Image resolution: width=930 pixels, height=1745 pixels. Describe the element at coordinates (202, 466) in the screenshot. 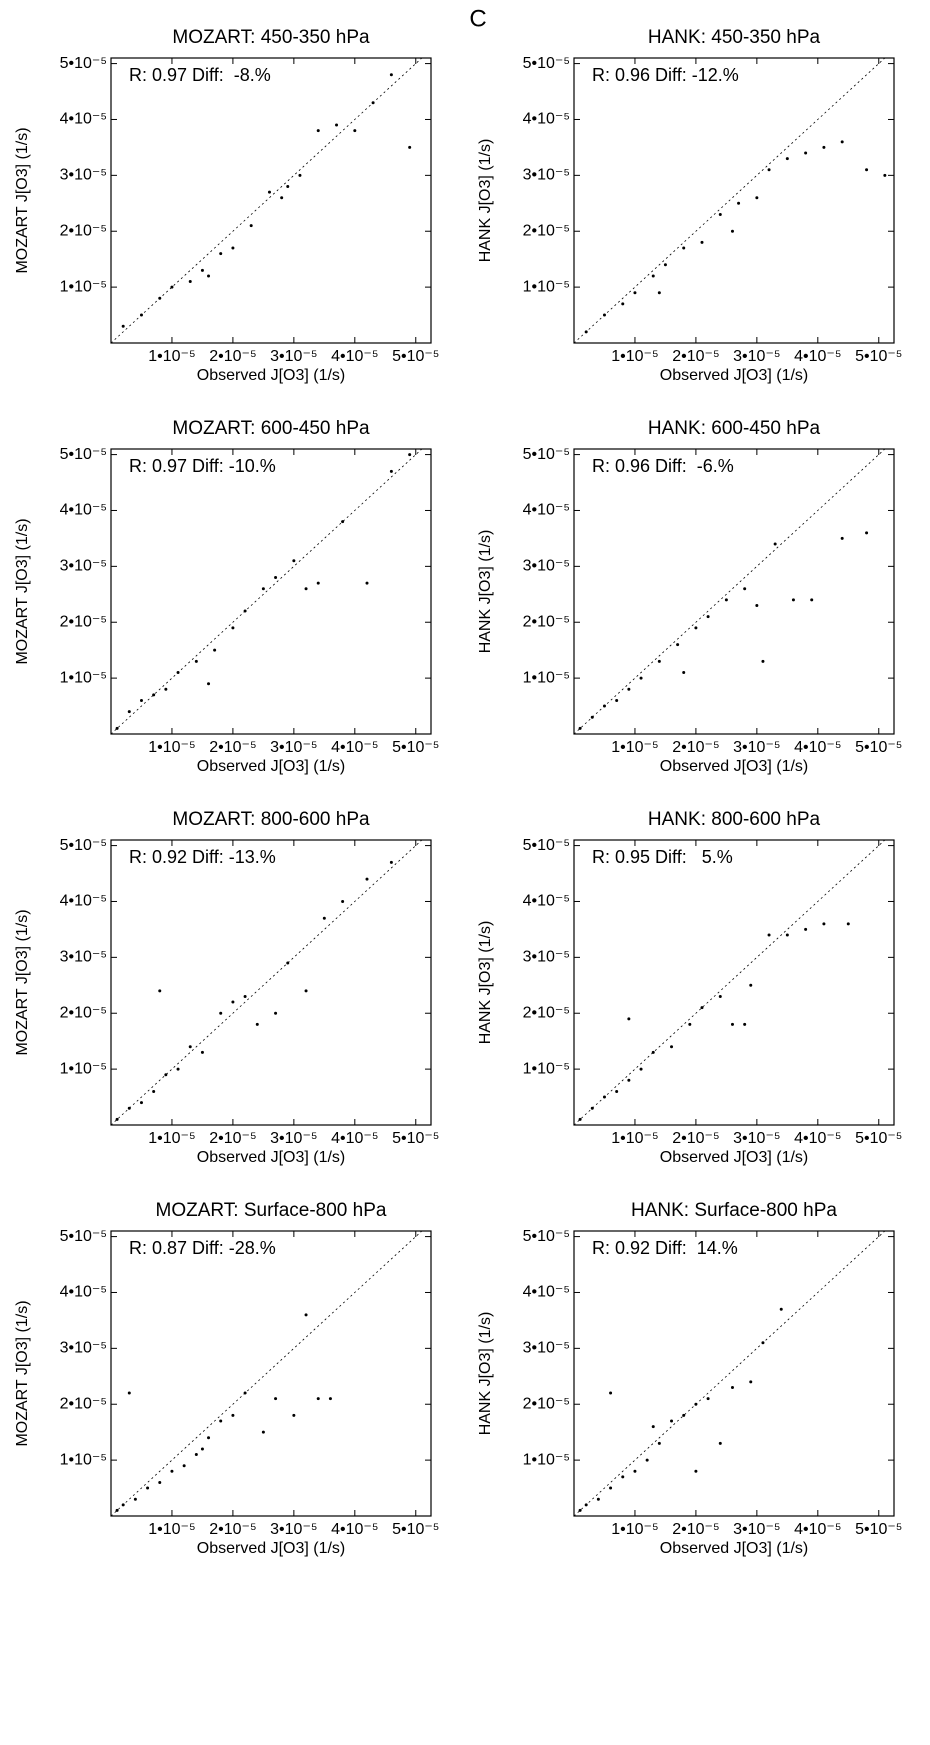

I see `annotation: R: 0.97 Diff: -10.%` at that location.